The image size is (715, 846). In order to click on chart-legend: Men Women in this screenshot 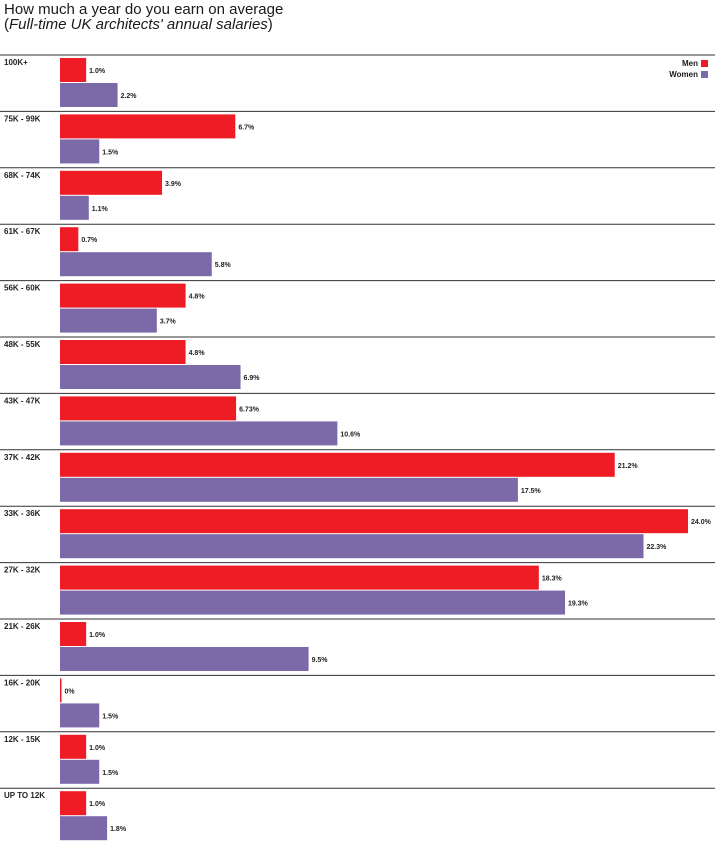, I will do `click(688, 69)`.